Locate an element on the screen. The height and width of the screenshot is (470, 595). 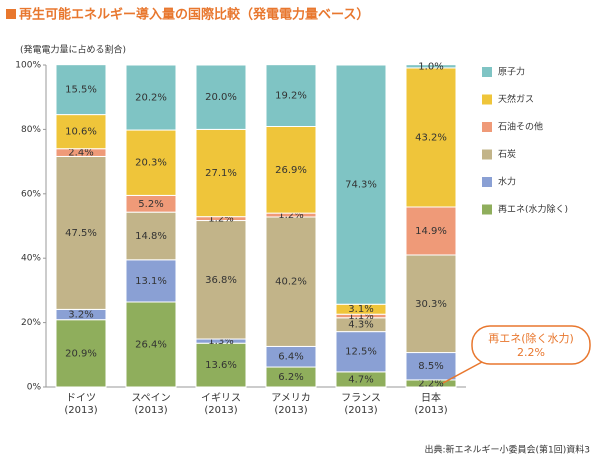
value-label: 27.1% is located at coordinates (221, 173).